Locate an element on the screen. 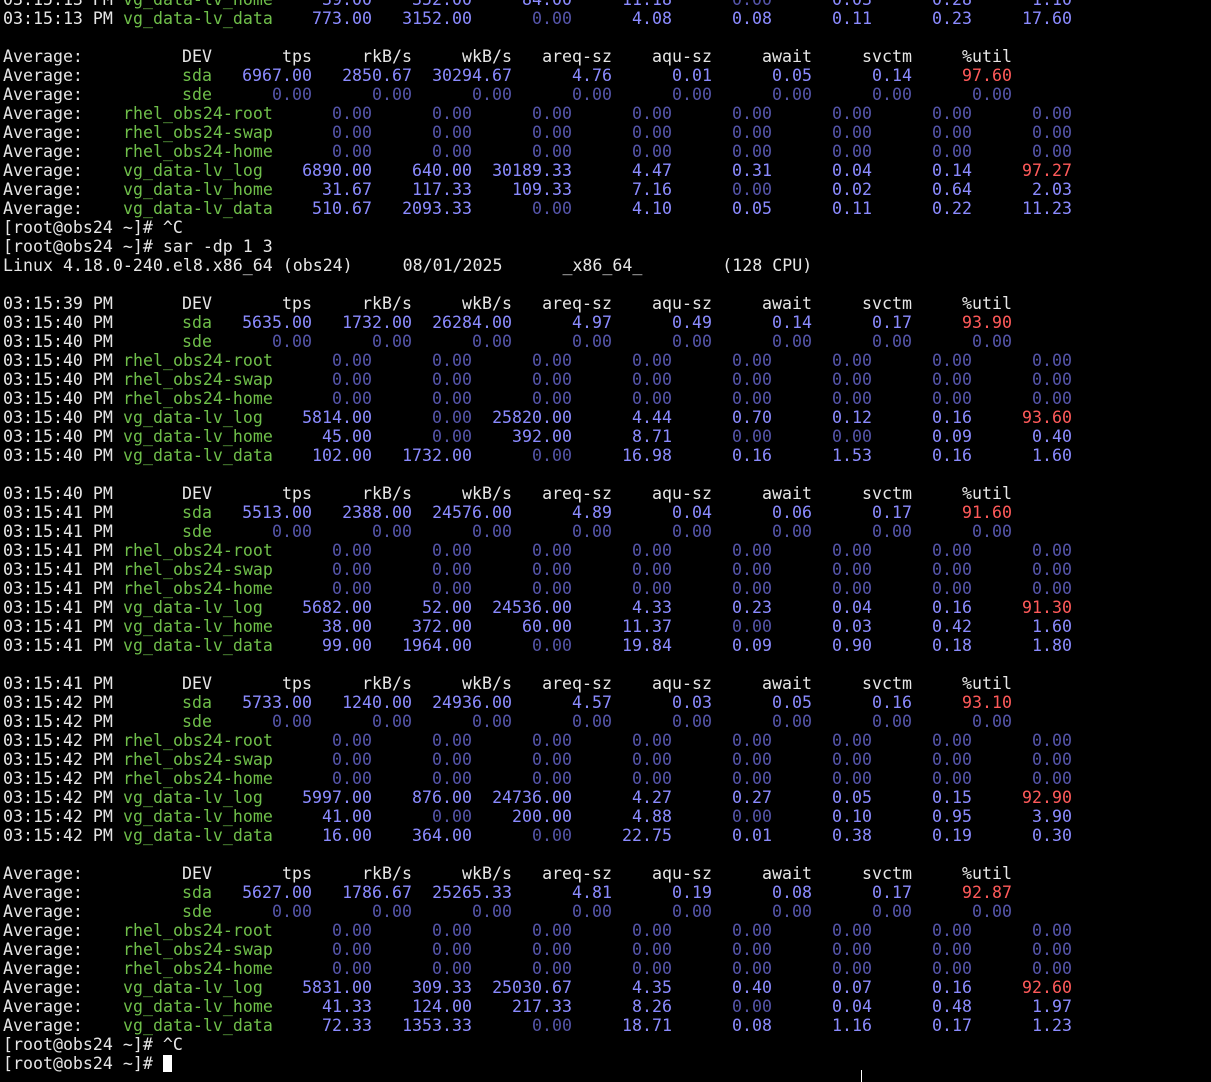 The width and height of the screenshot is (1211, 1082). metric-value: 309.33 is located at coordinates (442, 987).